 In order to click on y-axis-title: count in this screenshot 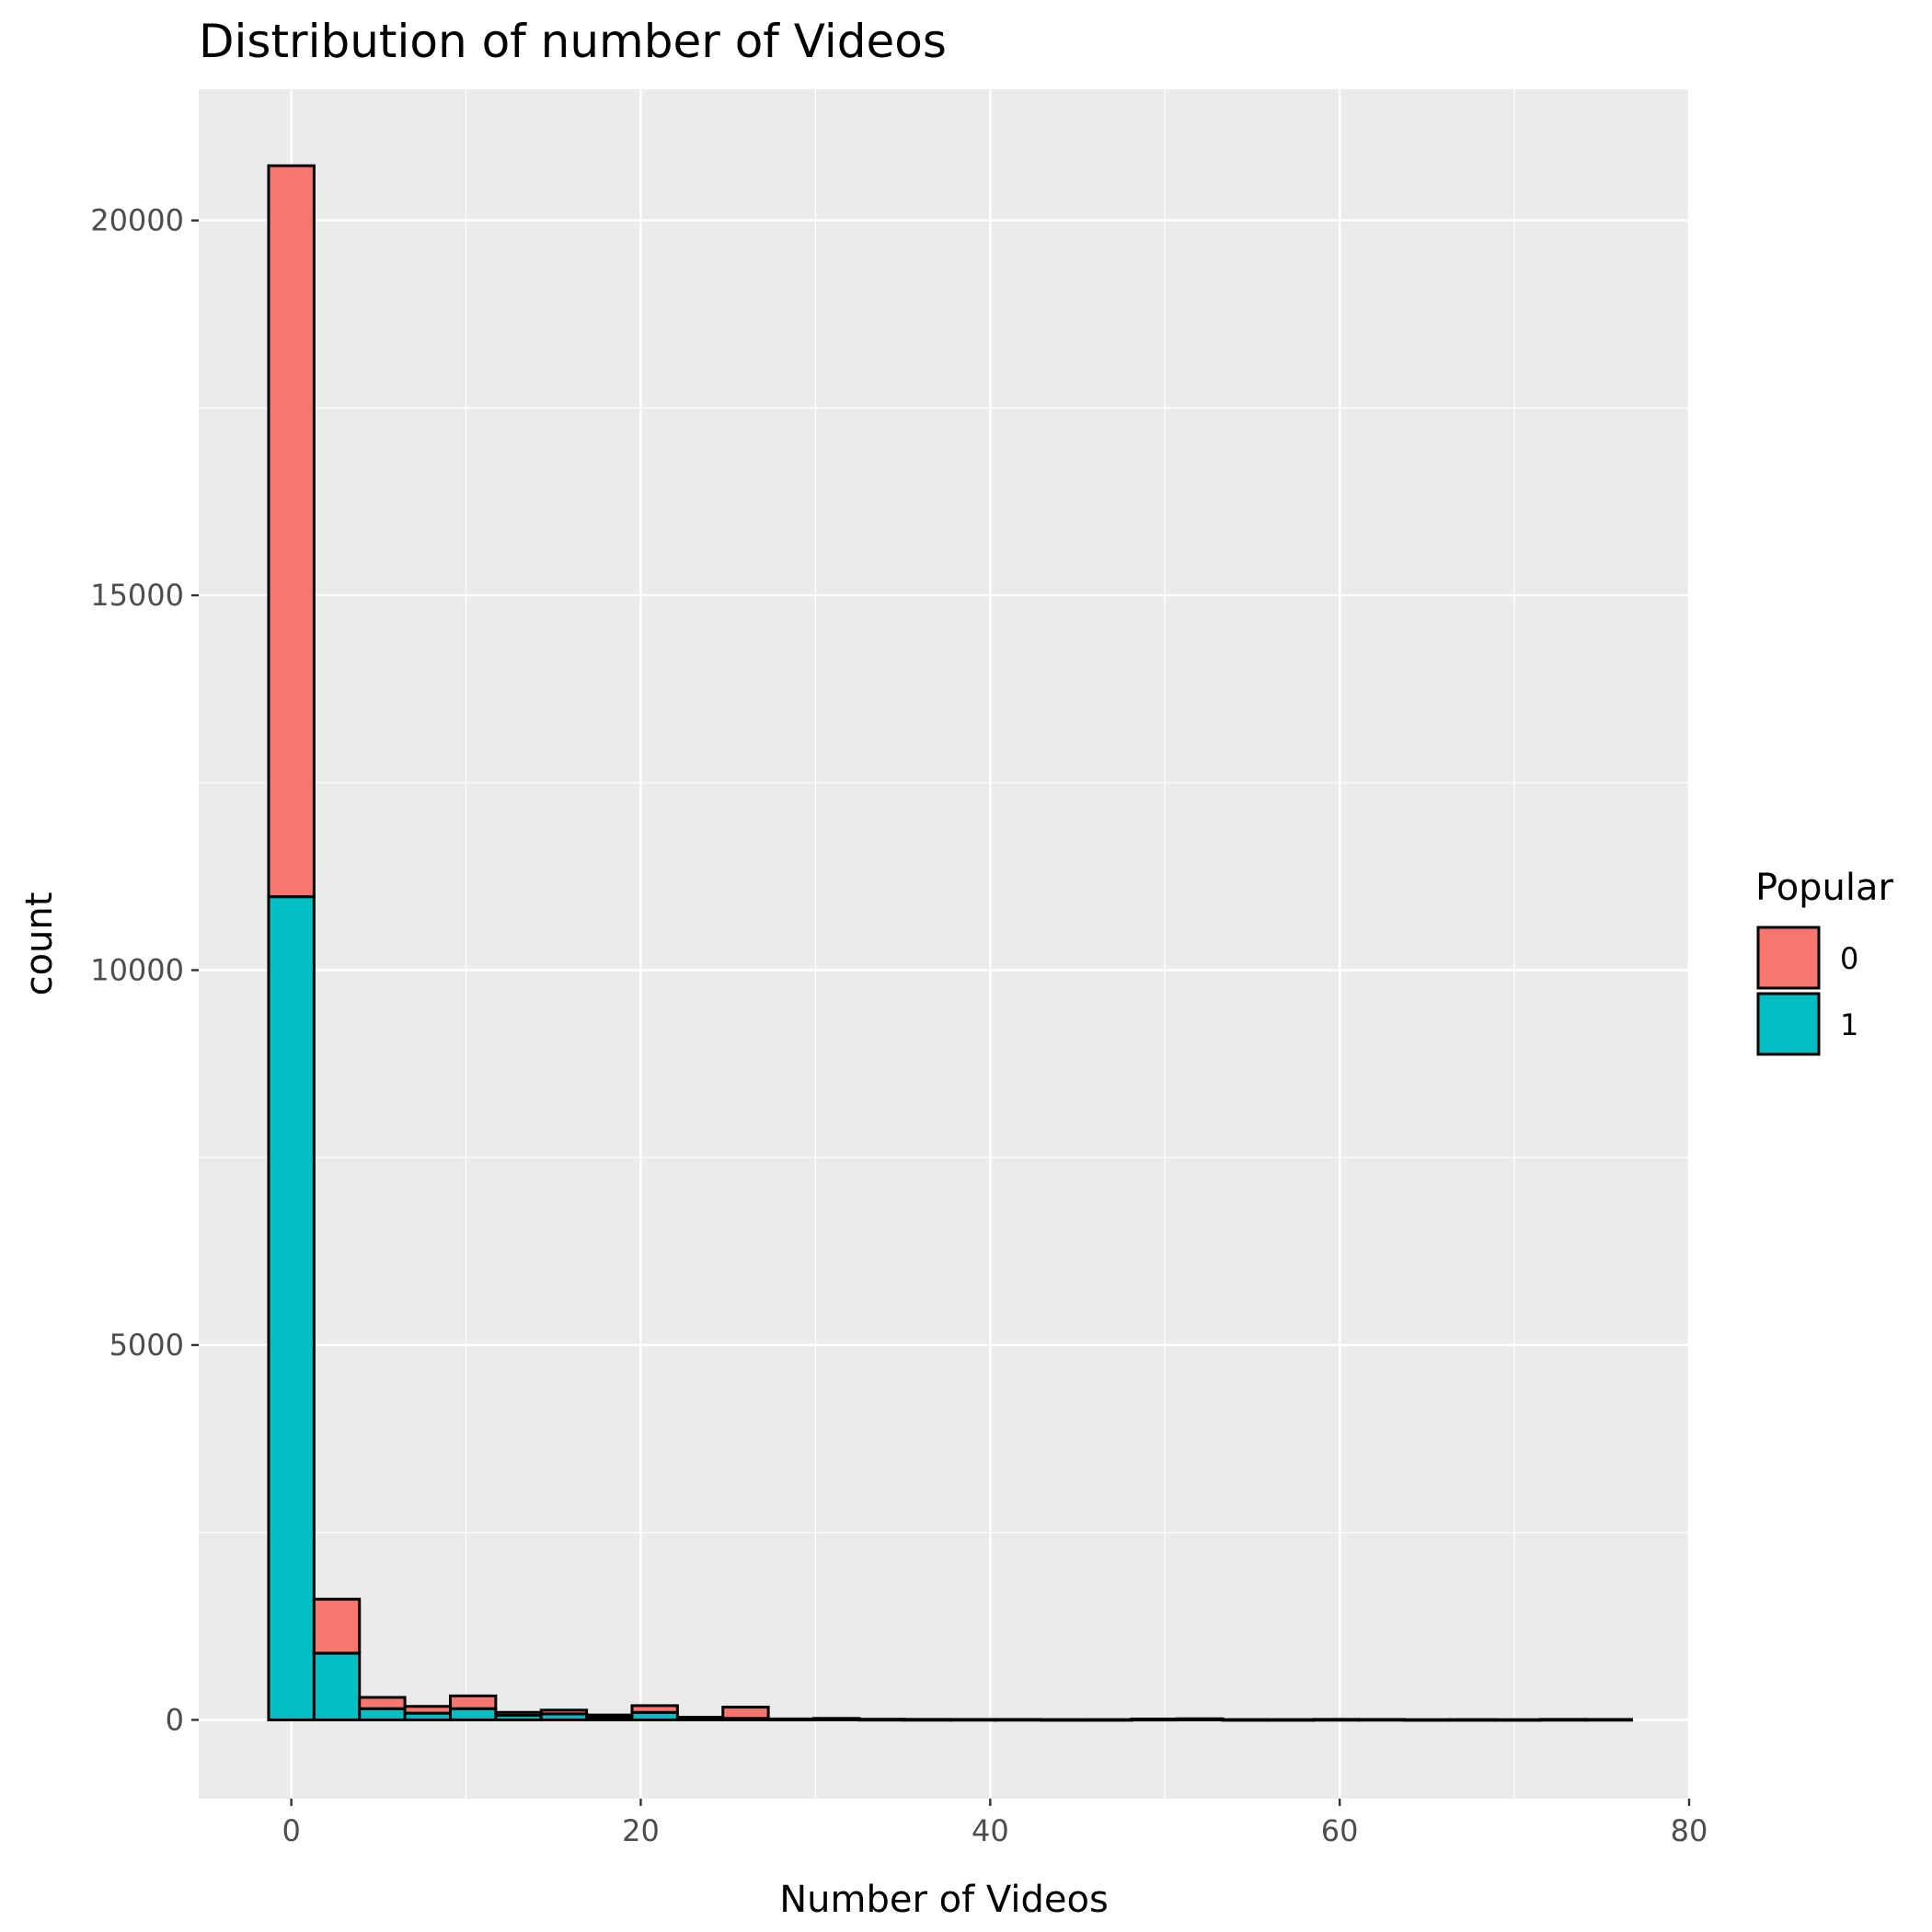, I will do `click(39, 944)`.